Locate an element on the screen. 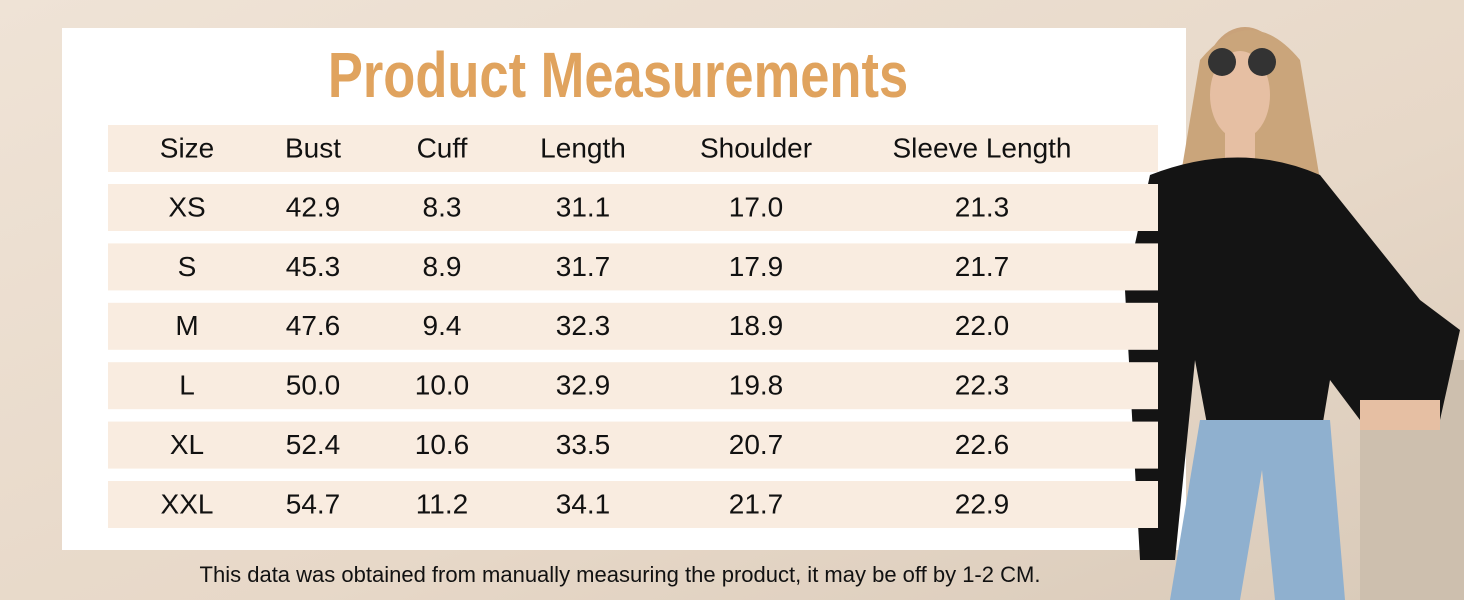 This screenshot has height=605, width=1464. column-header: Shoulder is located at coordinates (756, 147).